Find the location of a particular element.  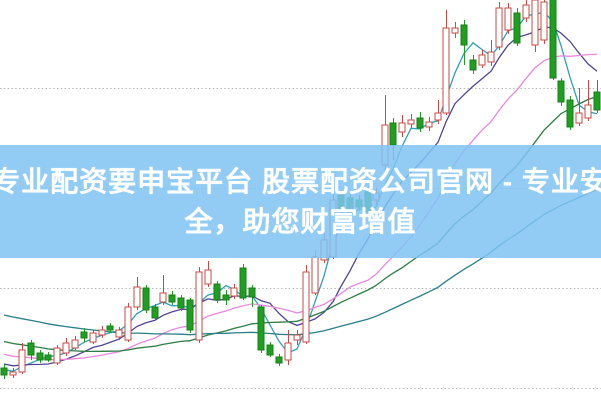

banner-text-line-2: 全，助您财富增值 is located at coordinates (300, 221).